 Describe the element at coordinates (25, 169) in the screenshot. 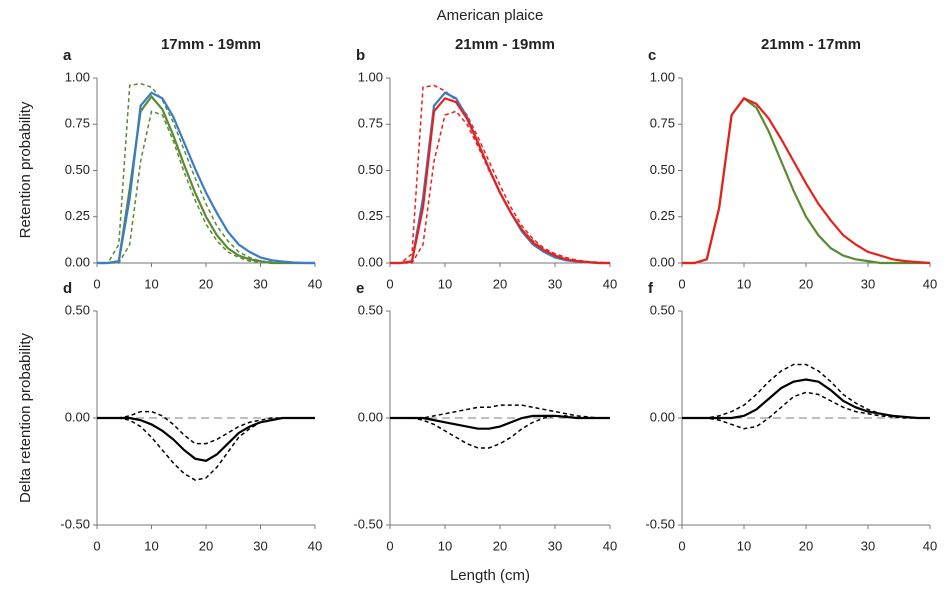

I see `y-axis-label: Retention probability` at that location.